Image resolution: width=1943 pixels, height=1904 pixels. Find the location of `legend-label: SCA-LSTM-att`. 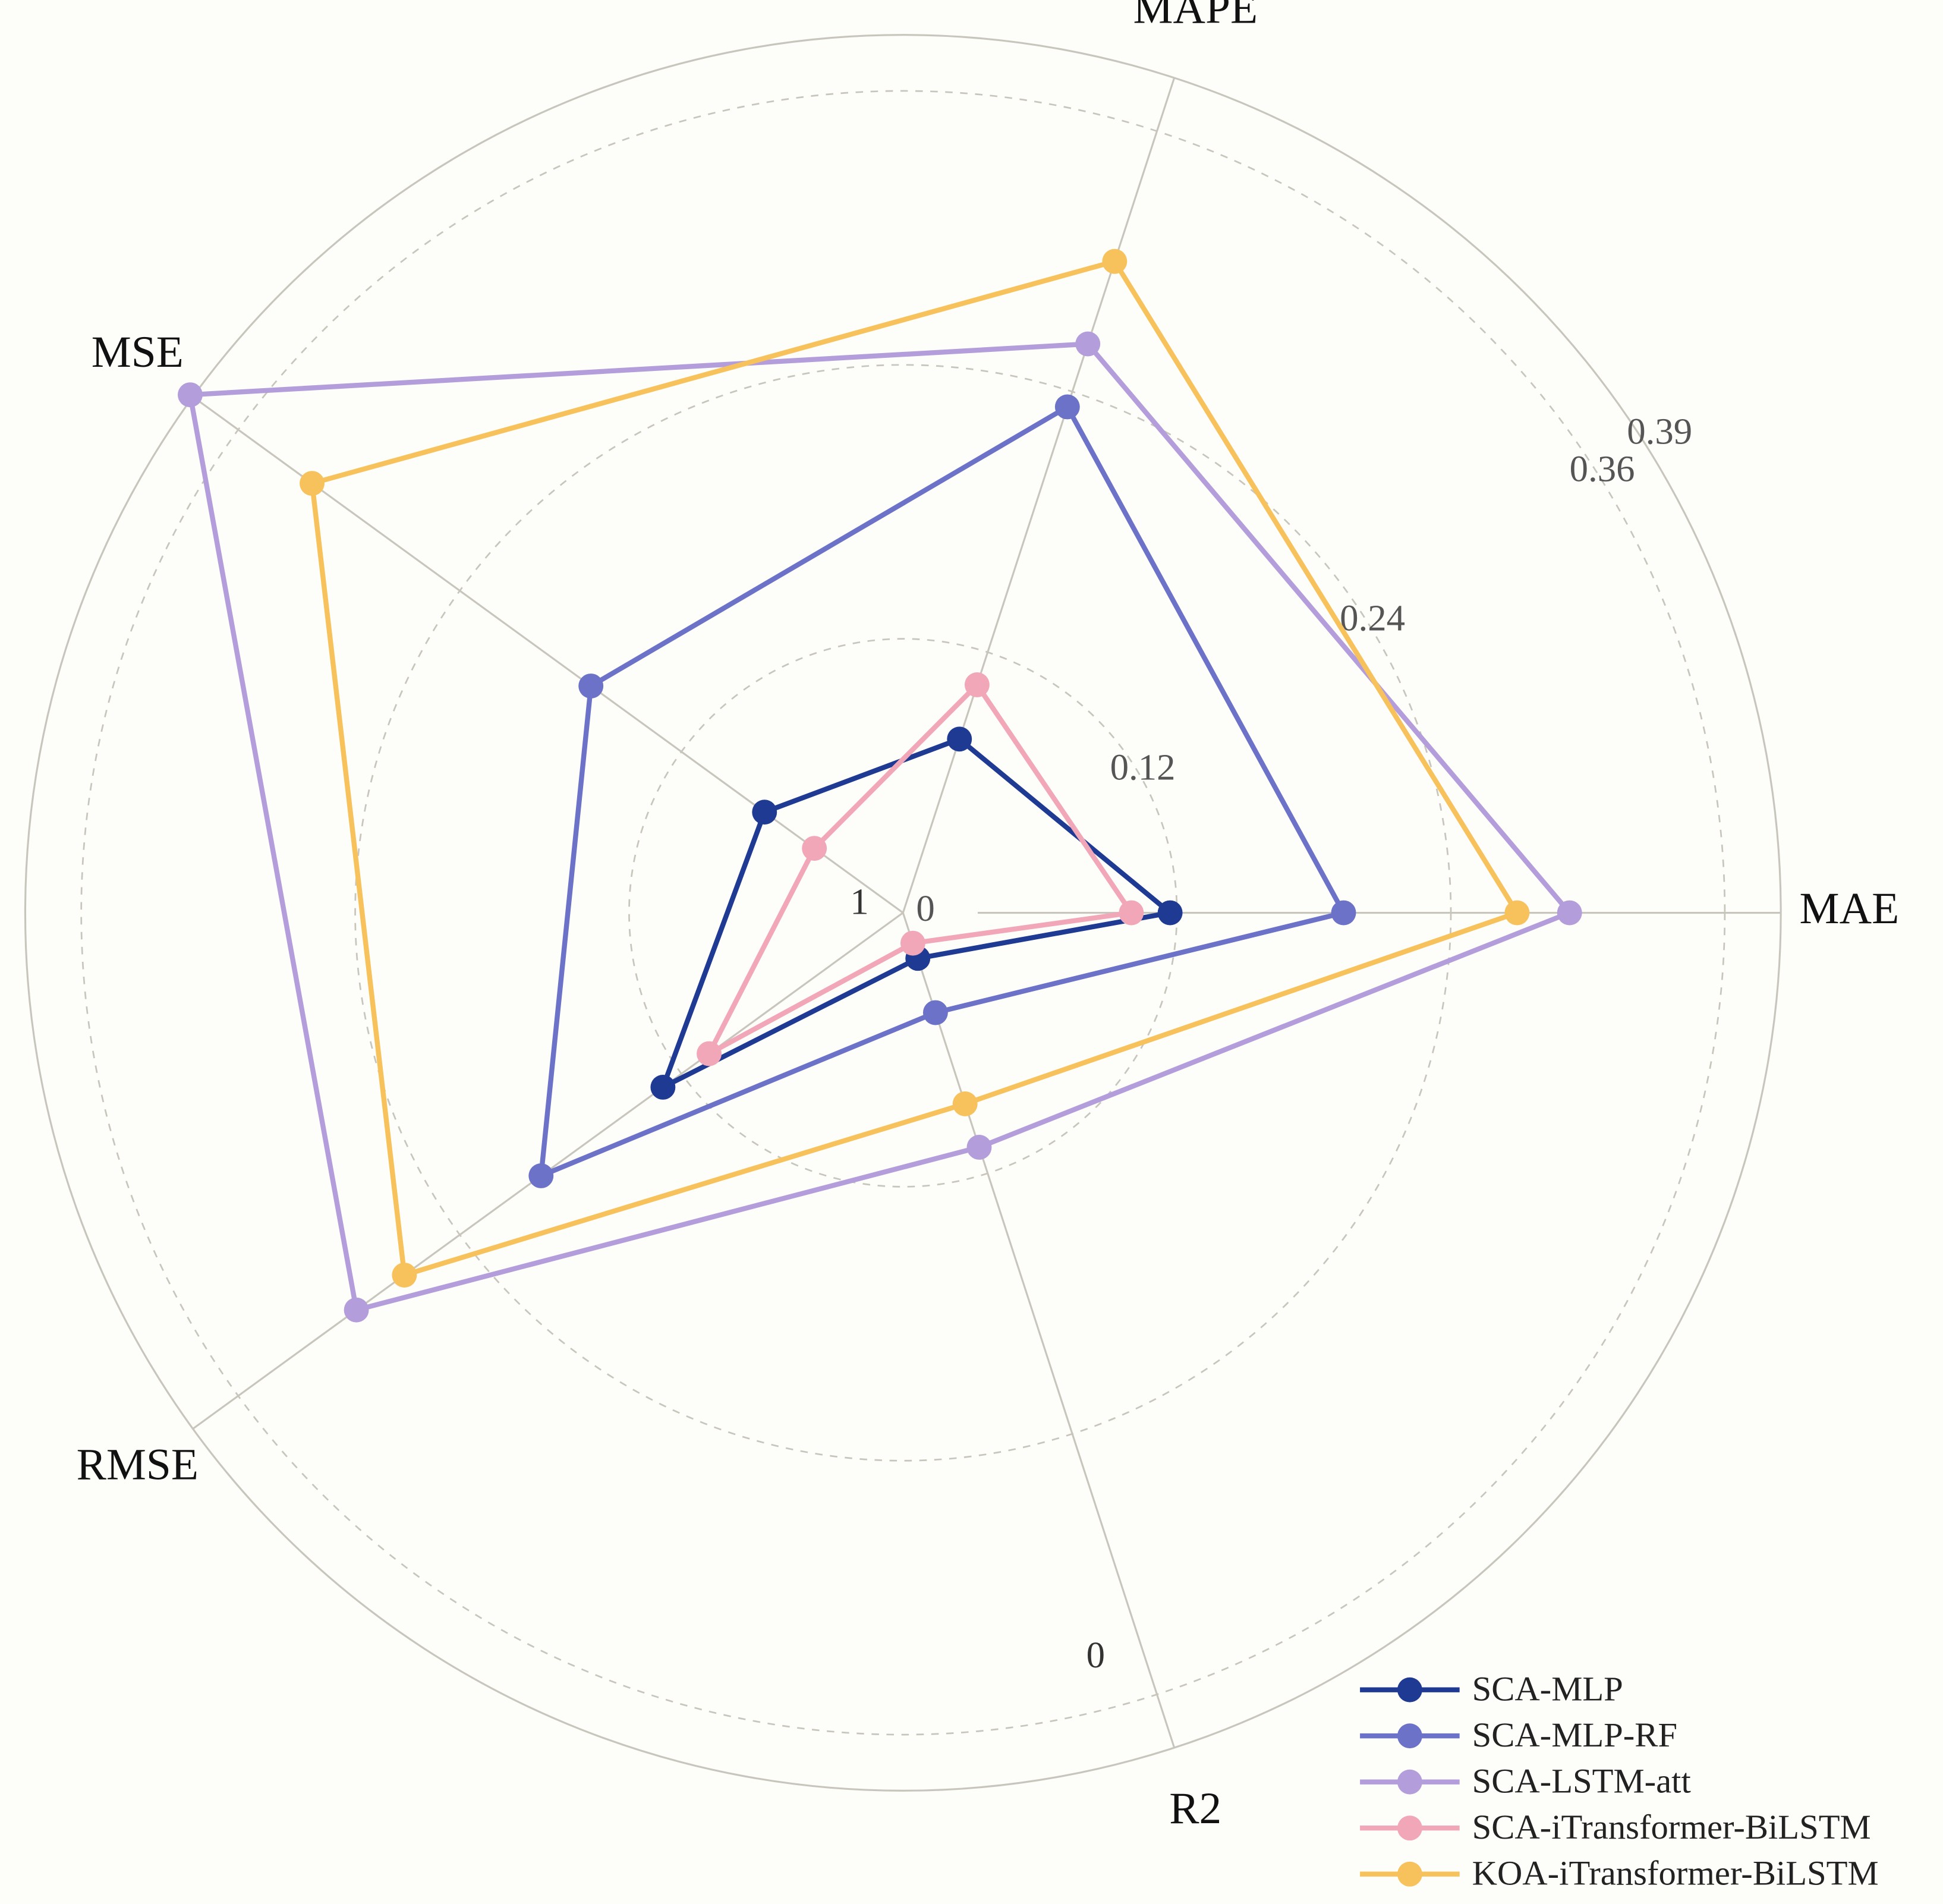

legend-label: SCA-LSTM-att is located at coordinates (1582, 1780).